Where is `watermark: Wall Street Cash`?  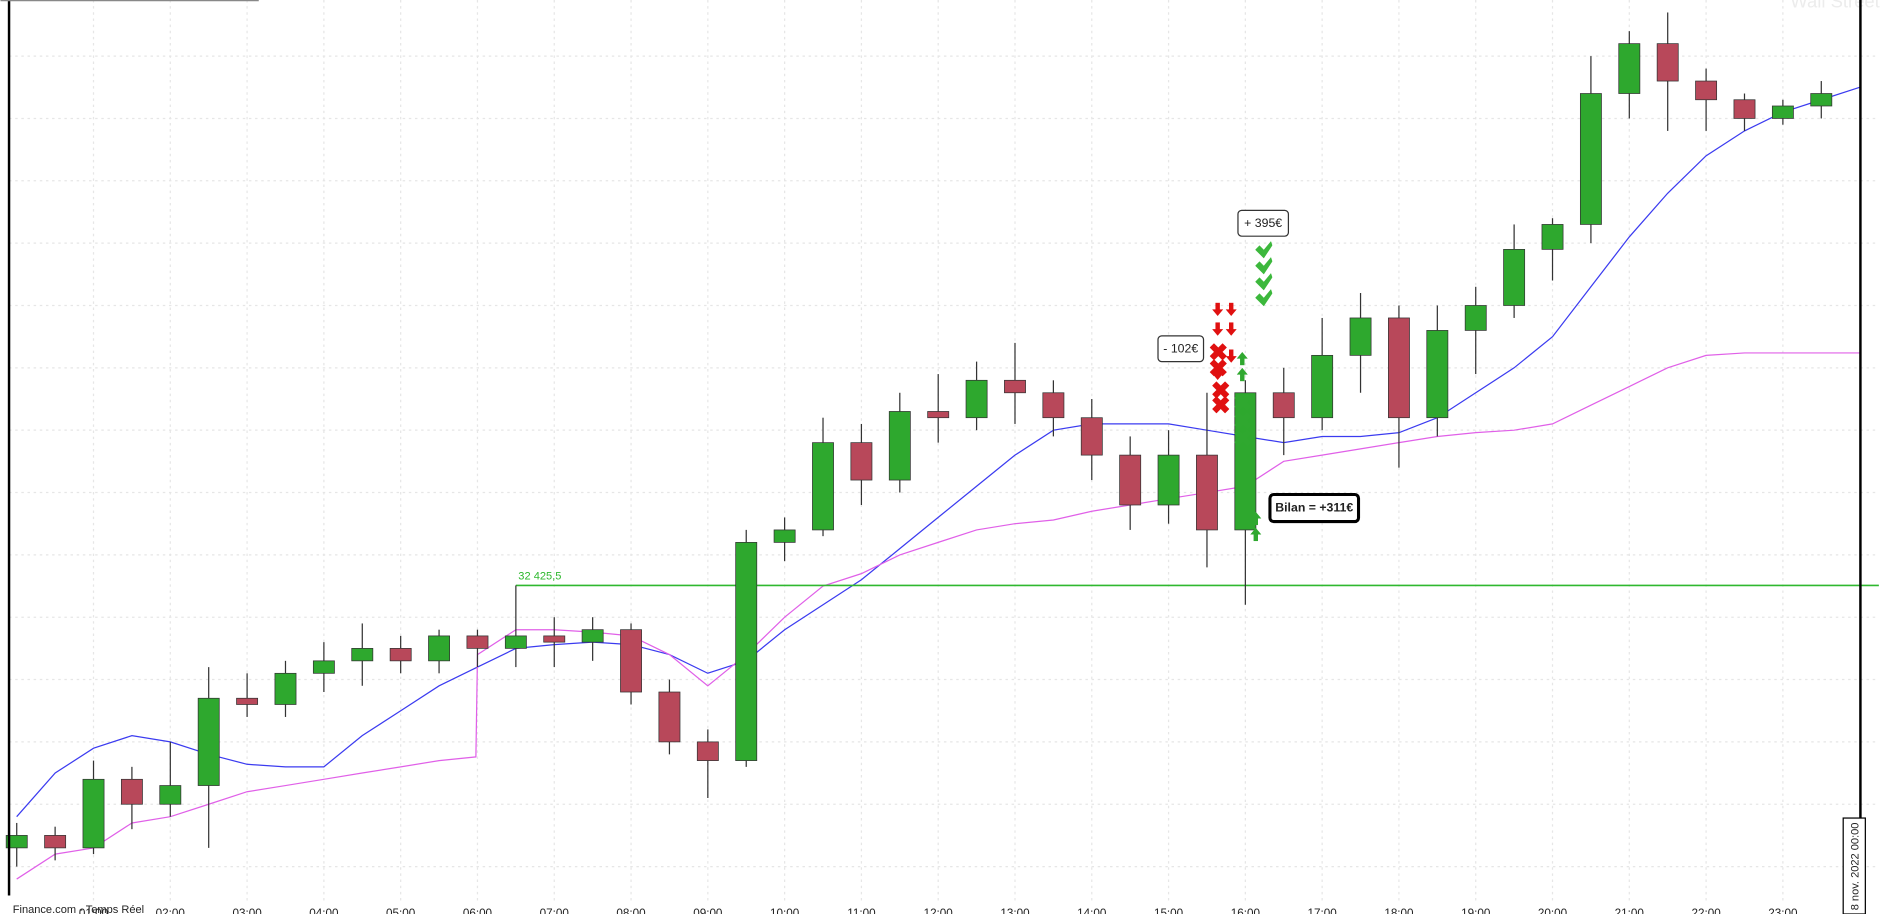 watermark: Wall Street Cash is located at coordinates (1836, 5).